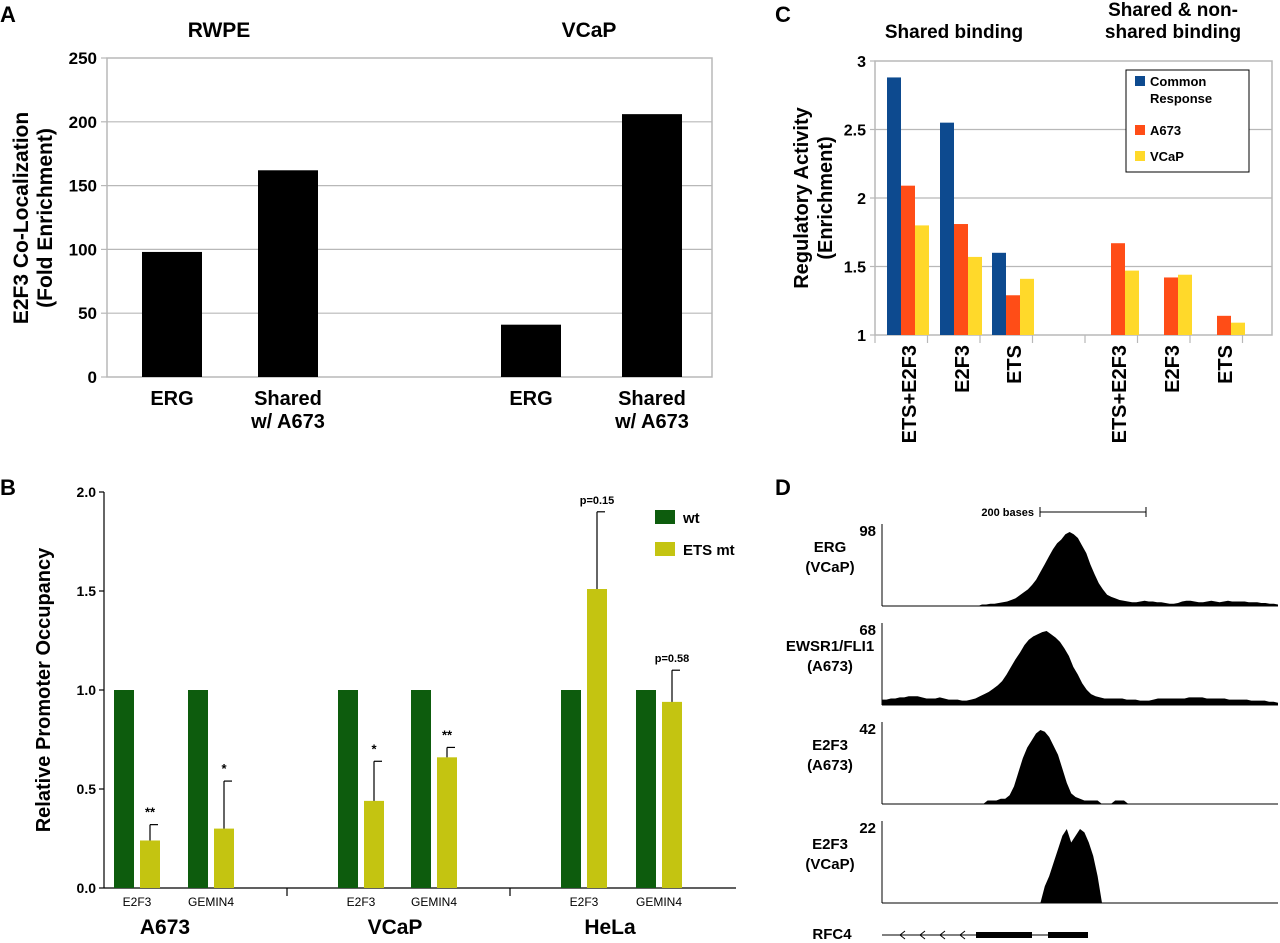  What do you see at coordinates (1226, 364) in the screenshot?
I see `x-tick-label: ETS` at bounding box center [1226, 364].